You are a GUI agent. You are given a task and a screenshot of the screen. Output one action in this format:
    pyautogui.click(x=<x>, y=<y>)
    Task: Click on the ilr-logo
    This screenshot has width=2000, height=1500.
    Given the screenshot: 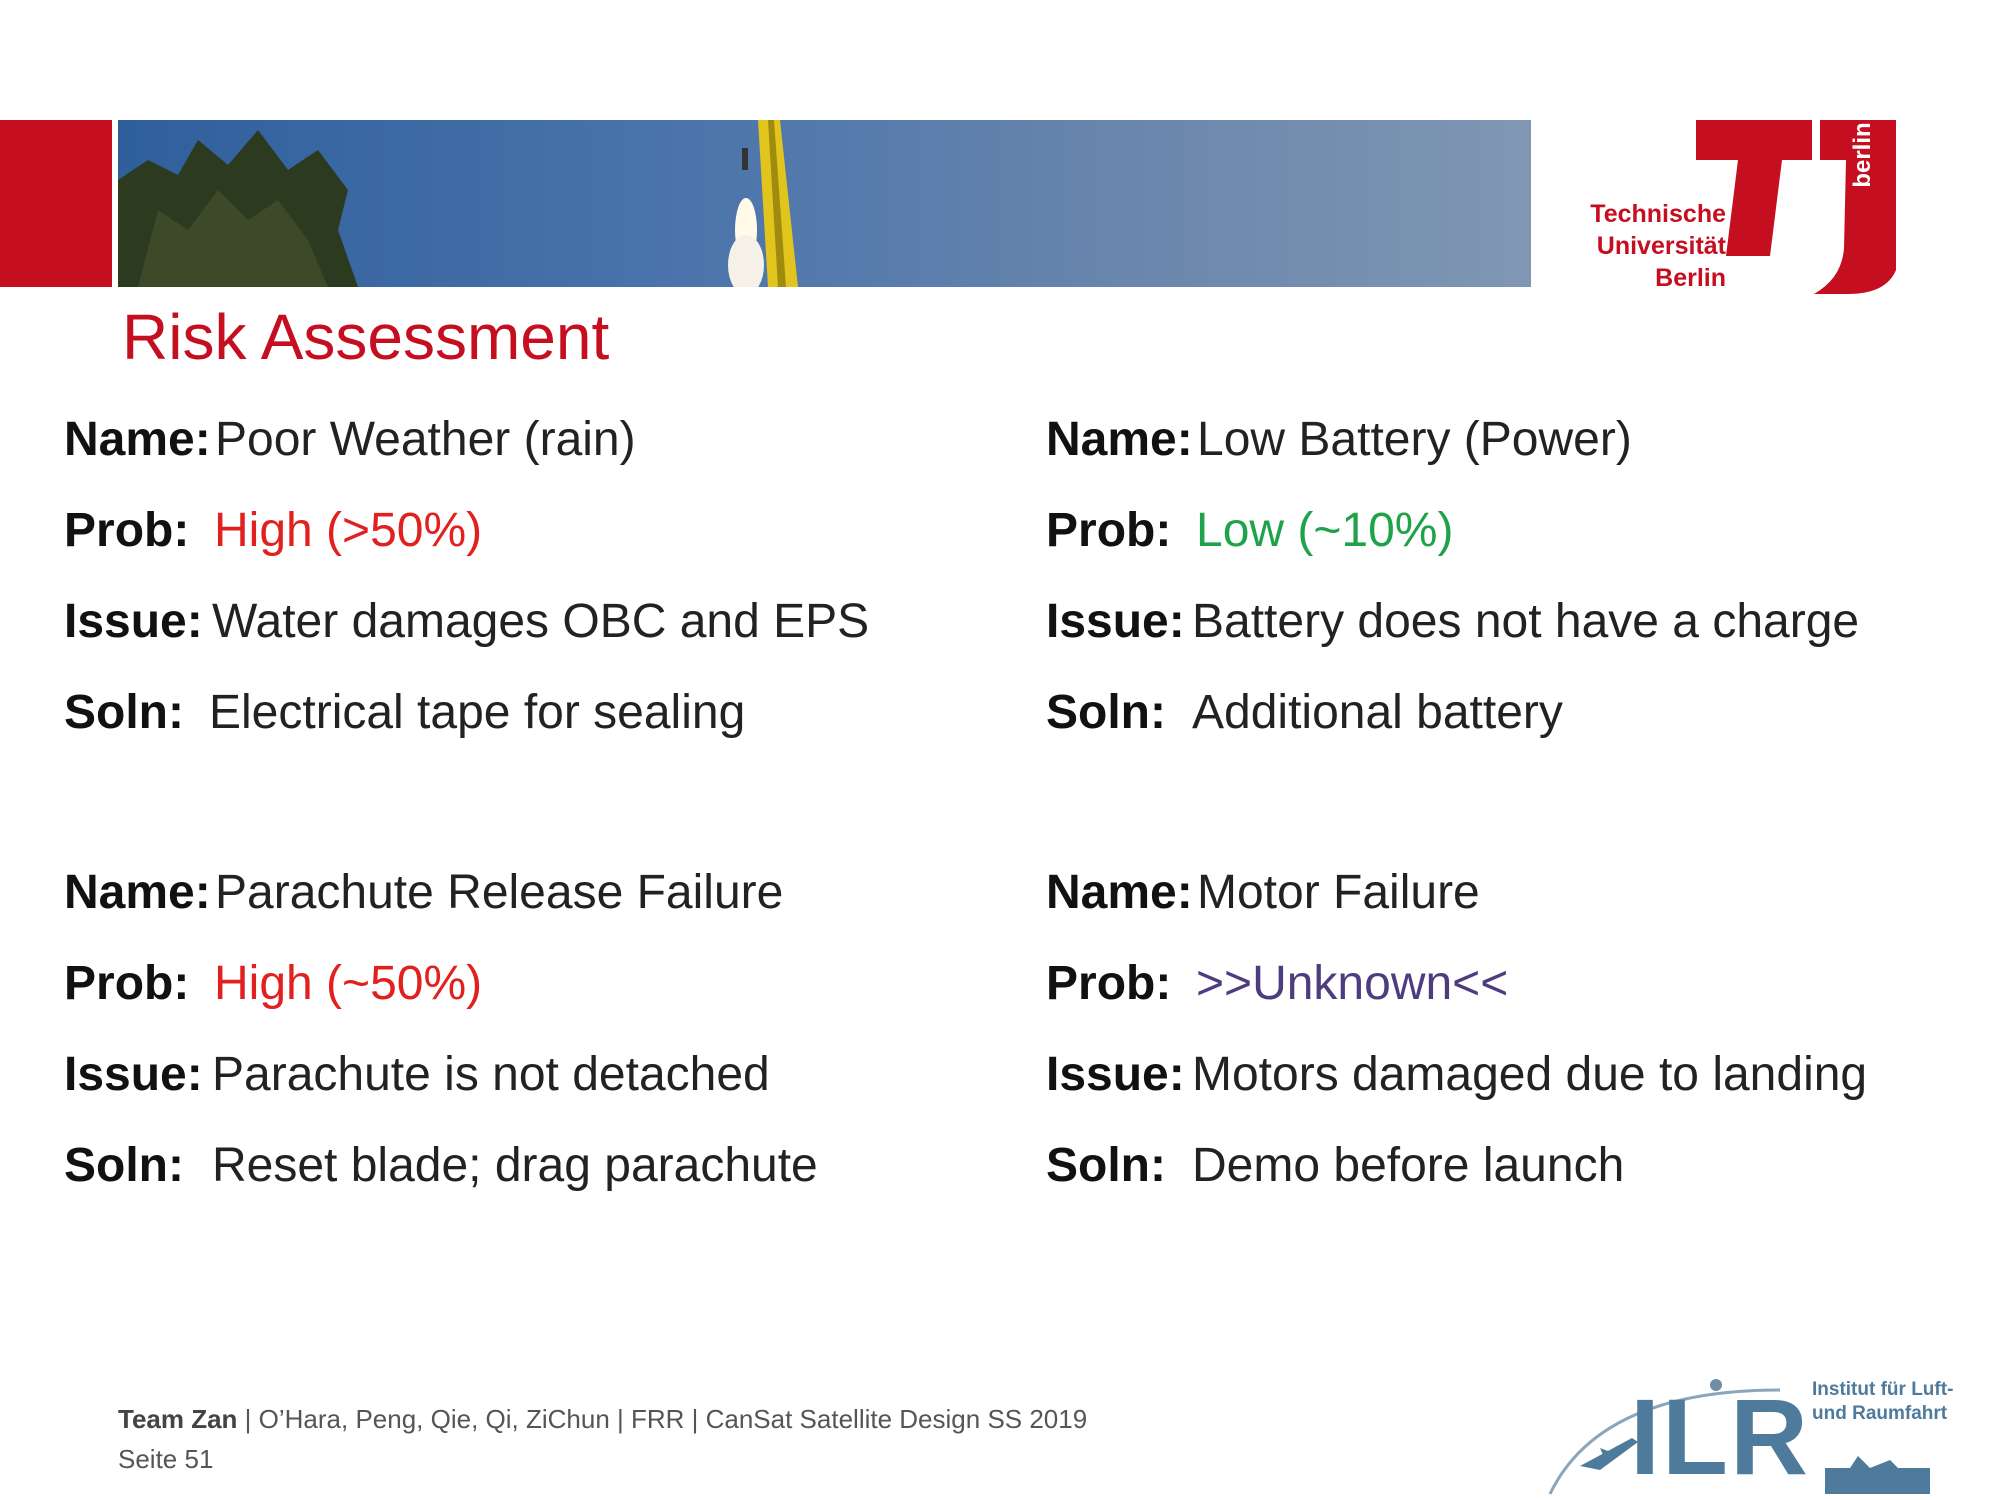 What is the action you would take?
    pyautogui.click(x=1739, y=1437)
    